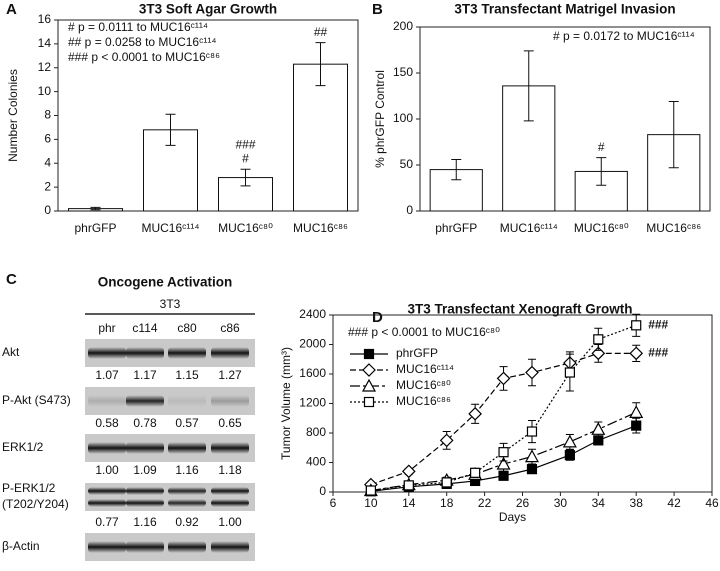 This screenshot has height=571, width=720. I want to click on y-tick-label: 100, so click(403, 118).